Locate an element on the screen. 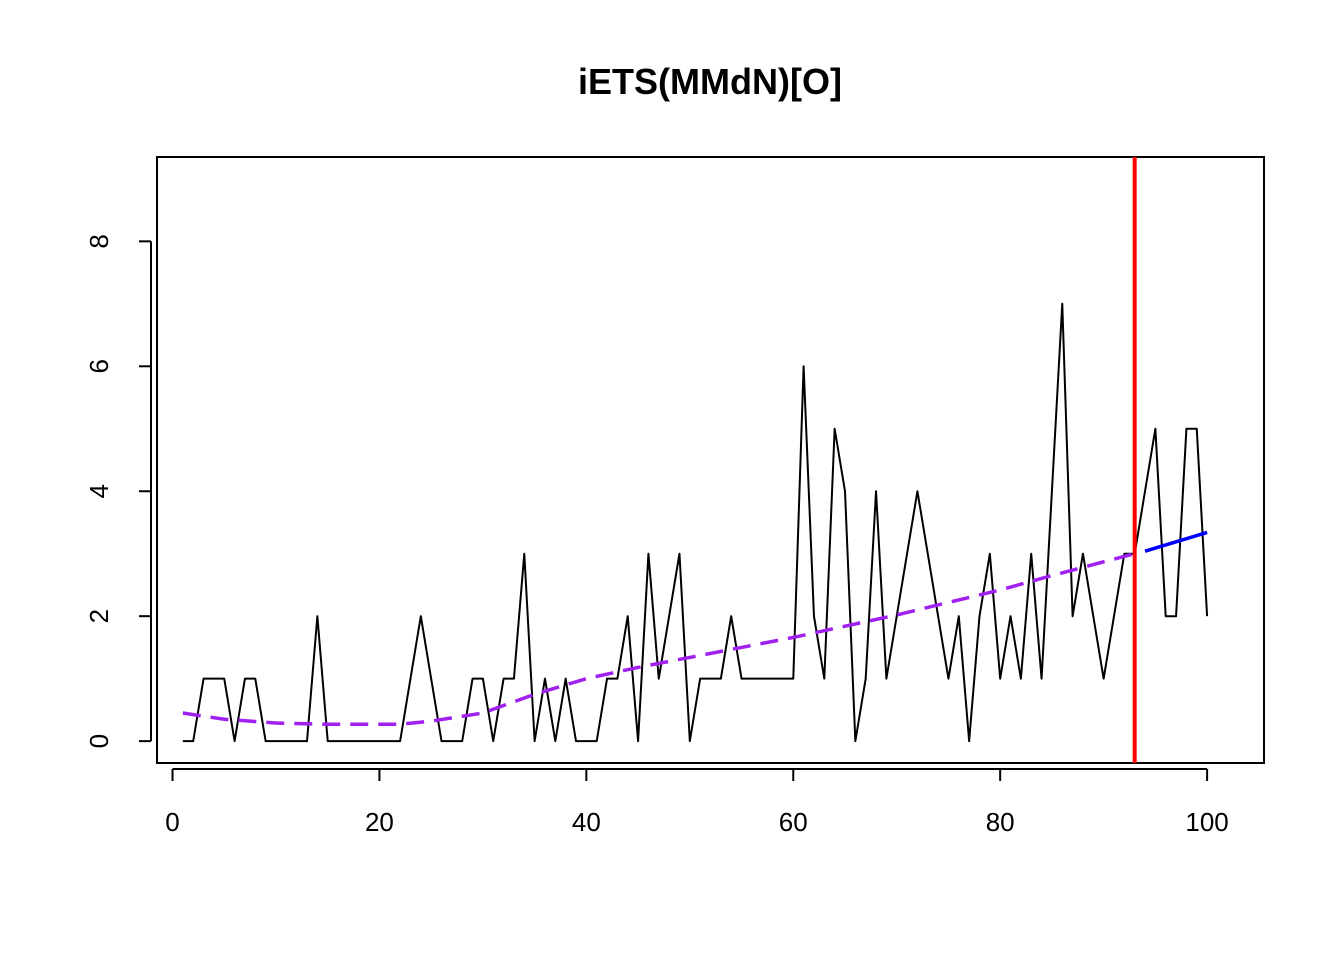 The image size is (1344, 960). x-tick-label: 80 is located at coordinates (1000, 822).